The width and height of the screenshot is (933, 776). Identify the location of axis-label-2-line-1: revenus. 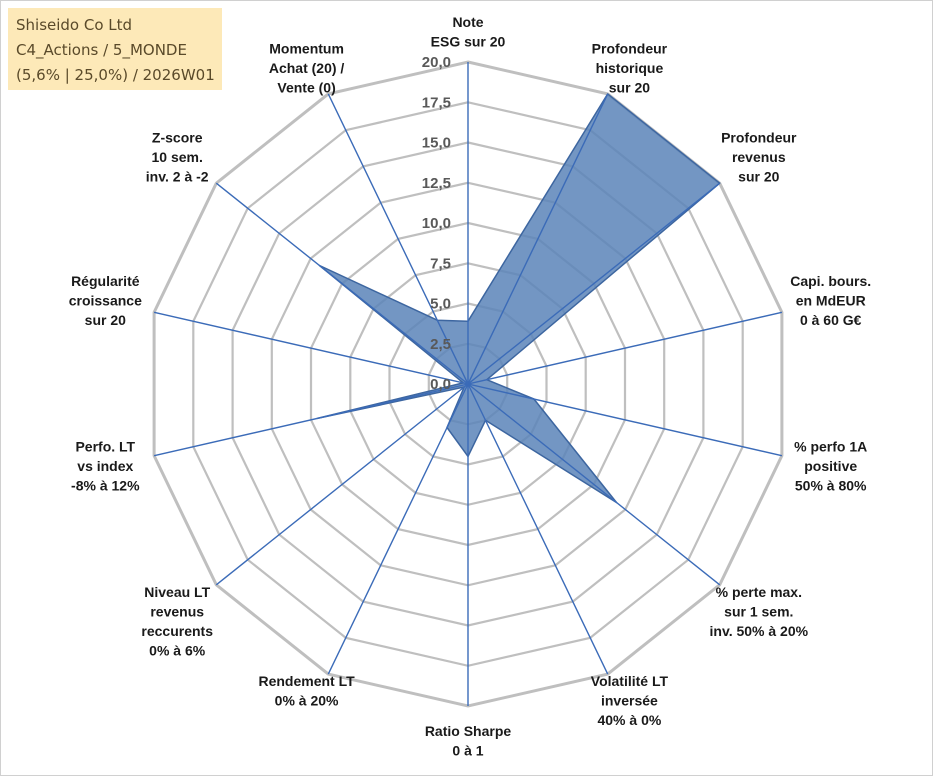
(759, 157).